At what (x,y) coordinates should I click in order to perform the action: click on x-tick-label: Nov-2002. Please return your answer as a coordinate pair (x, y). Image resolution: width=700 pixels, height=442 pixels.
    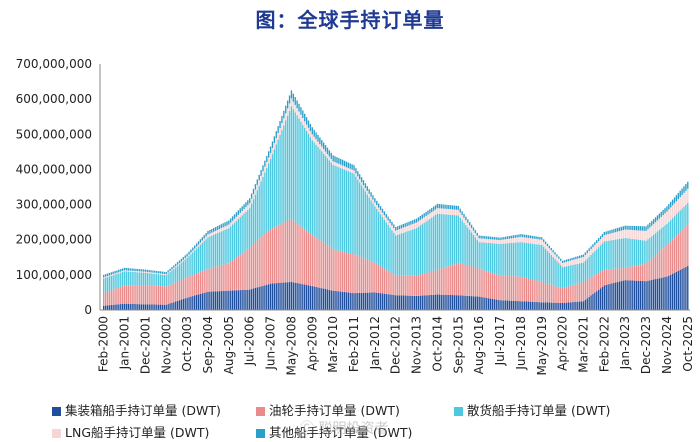
    Looking at the image, I should click on (166, 345).